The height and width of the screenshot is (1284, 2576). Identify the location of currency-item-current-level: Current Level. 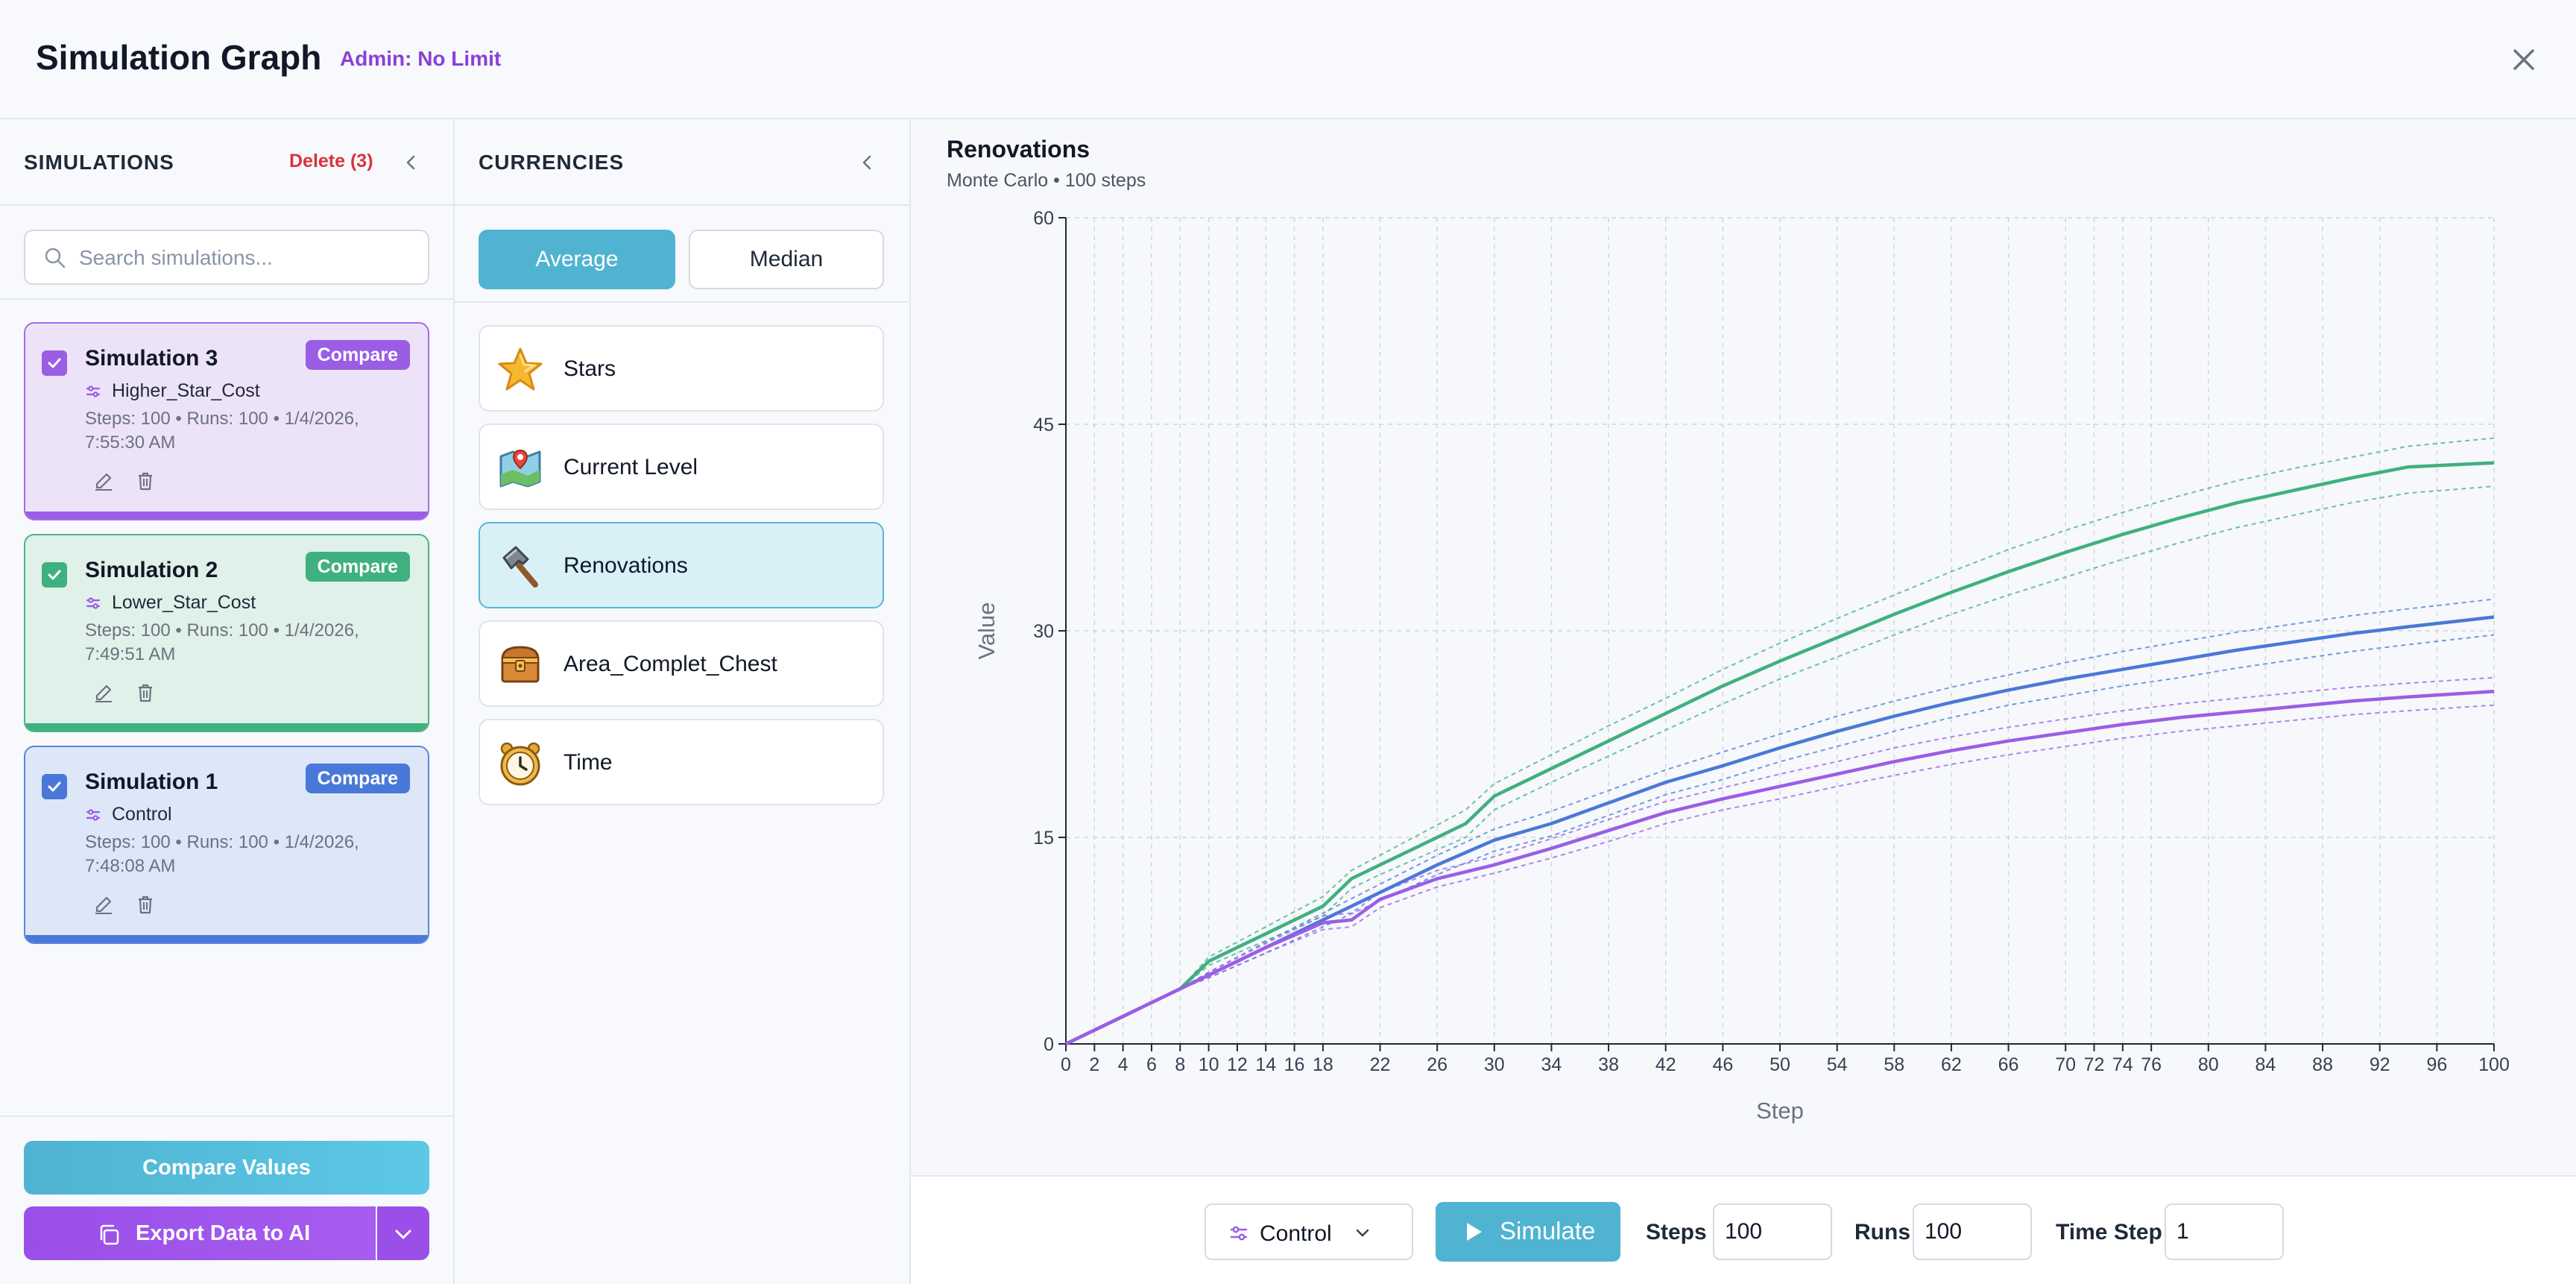
(682, 467).